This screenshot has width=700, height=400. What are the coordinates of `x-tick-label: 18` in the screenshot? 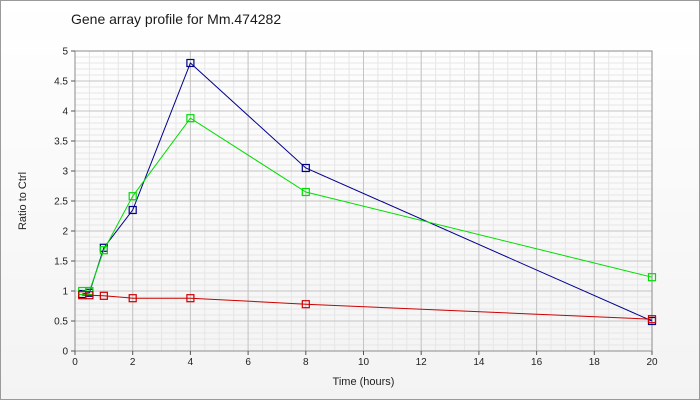 It's located at (595, 362).